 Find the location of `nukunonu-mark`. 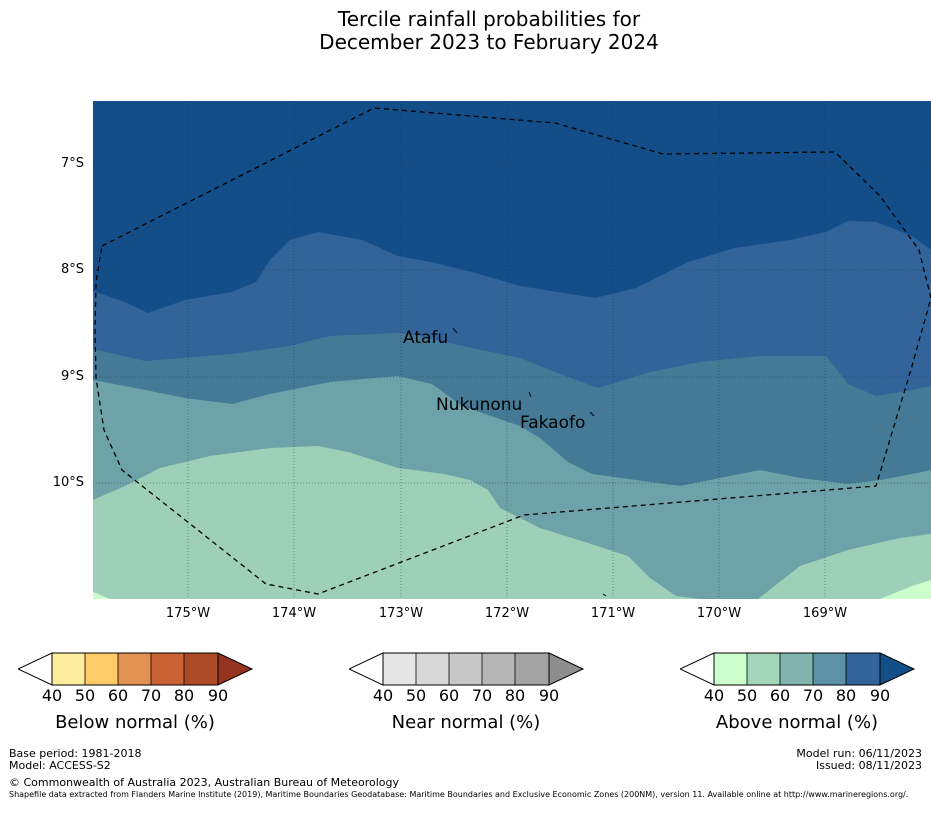

nukunonu-mark is located at coordinates (530, 394).